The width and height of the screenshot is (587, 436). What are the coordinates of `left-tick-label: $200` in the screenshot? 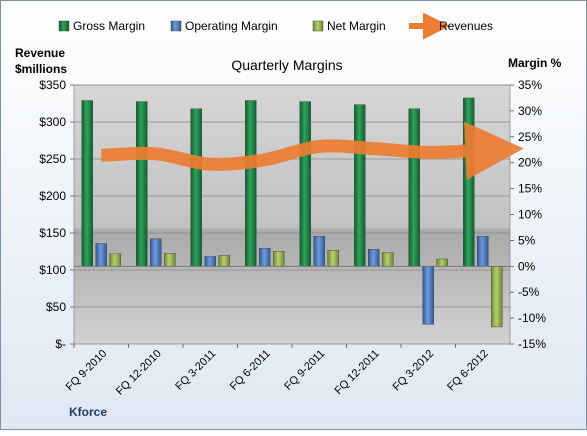 It's located at (52, 196).